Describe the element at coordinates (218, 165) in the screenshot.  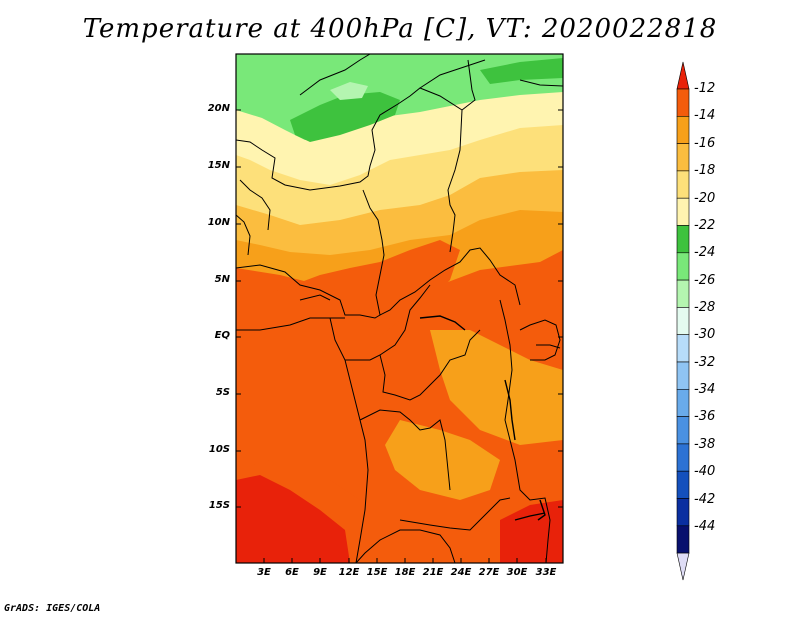
I see `lat-label-15n: 15N` at that location.